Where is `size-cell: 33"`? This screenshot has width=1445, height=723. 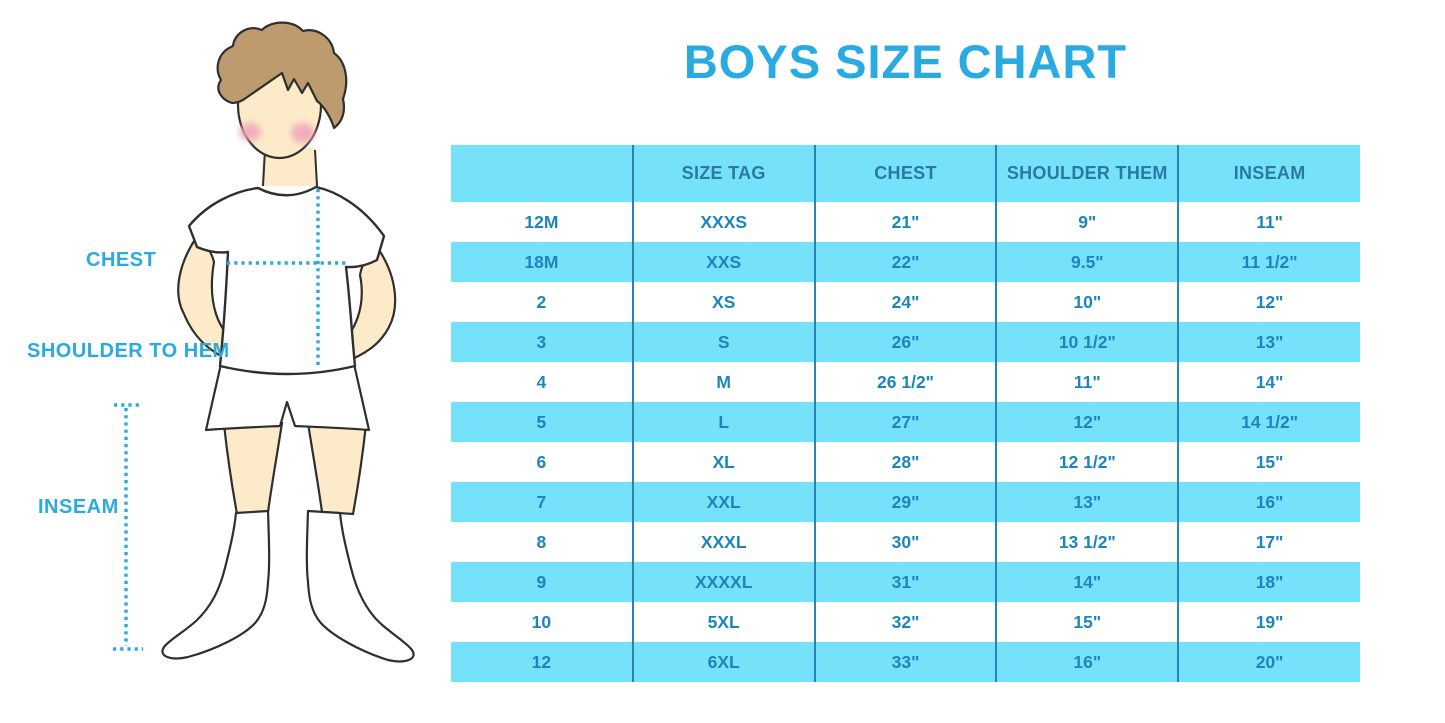 size-cell: 33" is located at coordinates (905, 662).